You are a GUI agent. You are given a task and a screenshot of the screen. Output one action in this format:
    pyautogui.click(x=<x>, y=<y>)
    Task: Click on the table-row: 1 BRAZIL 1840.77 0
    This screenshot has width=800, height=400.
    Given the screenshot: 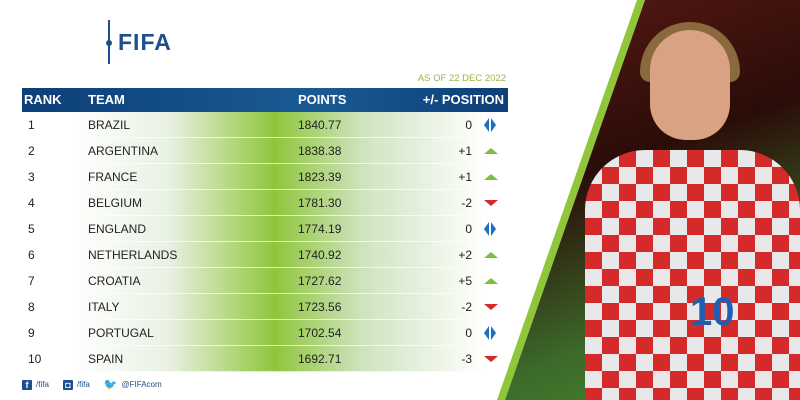 What is the action you would take?
    pyautogui.click(x=265, y=125)
    